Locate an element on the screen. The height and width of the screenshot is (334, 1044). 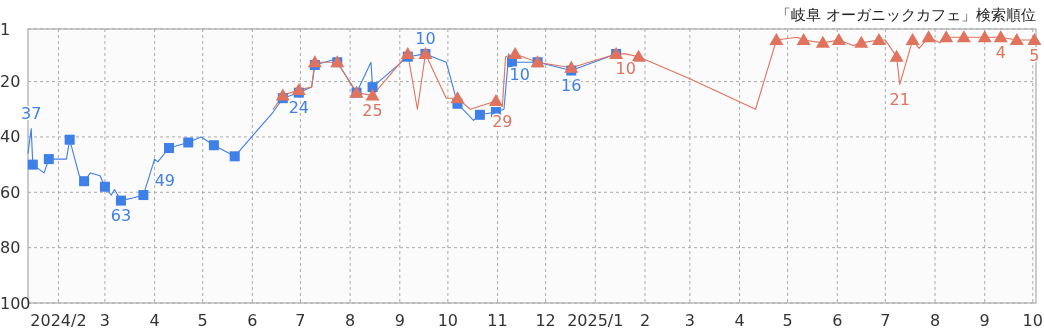
value-label: 21 is located at coordinates (899, 99).